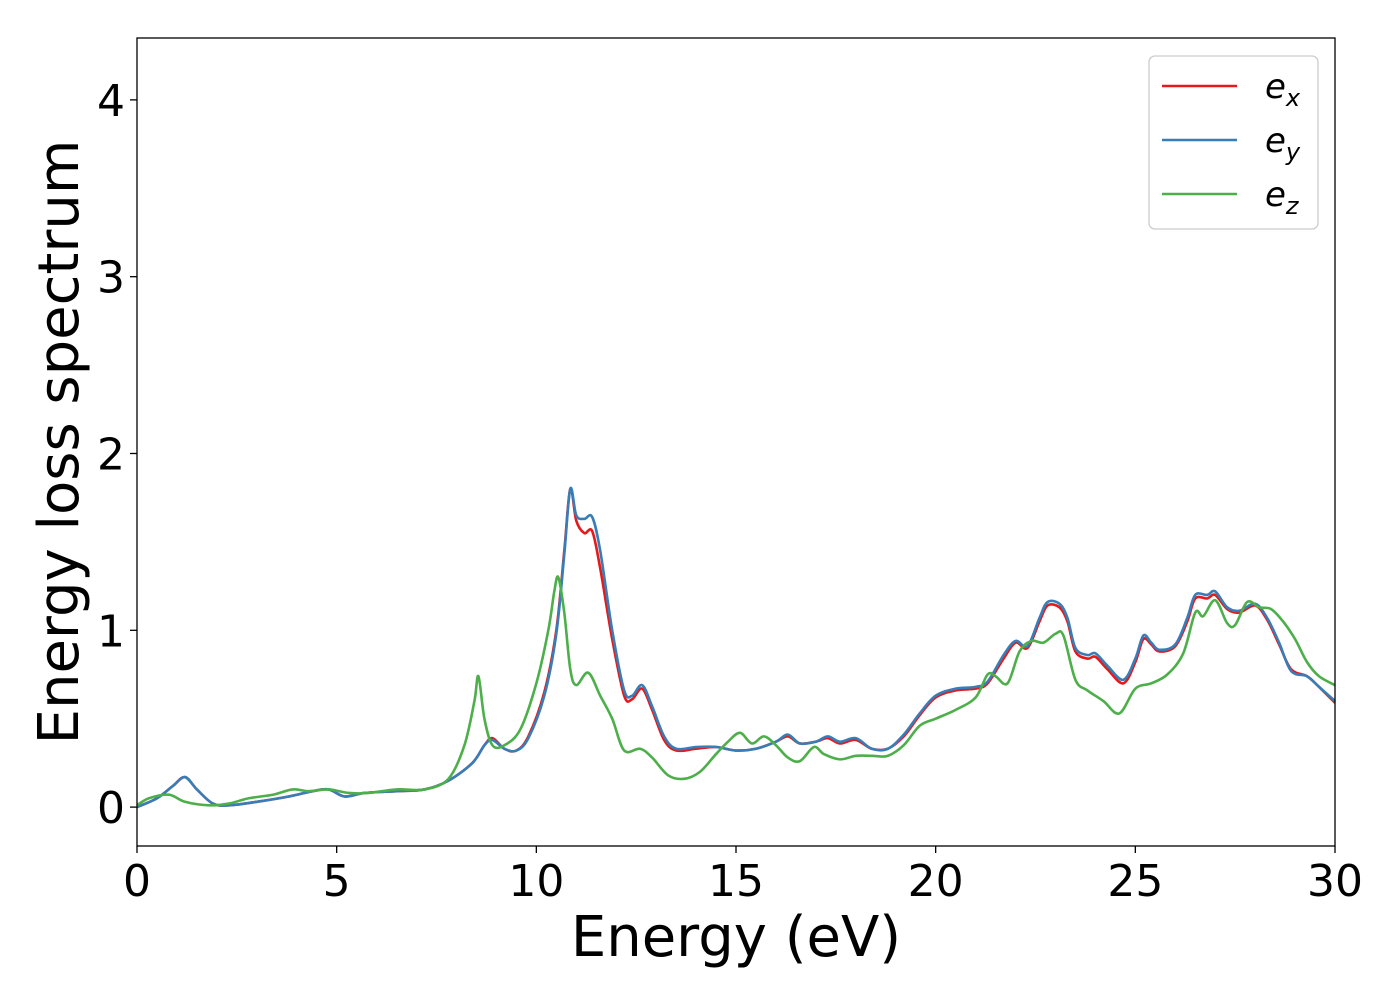 The width and height of the screenshot is (1400, 1000). What do you see at coordinates (936, 881) in the screenshot?
I see `x-tick-label: 20` at bounding box center [936, 881].